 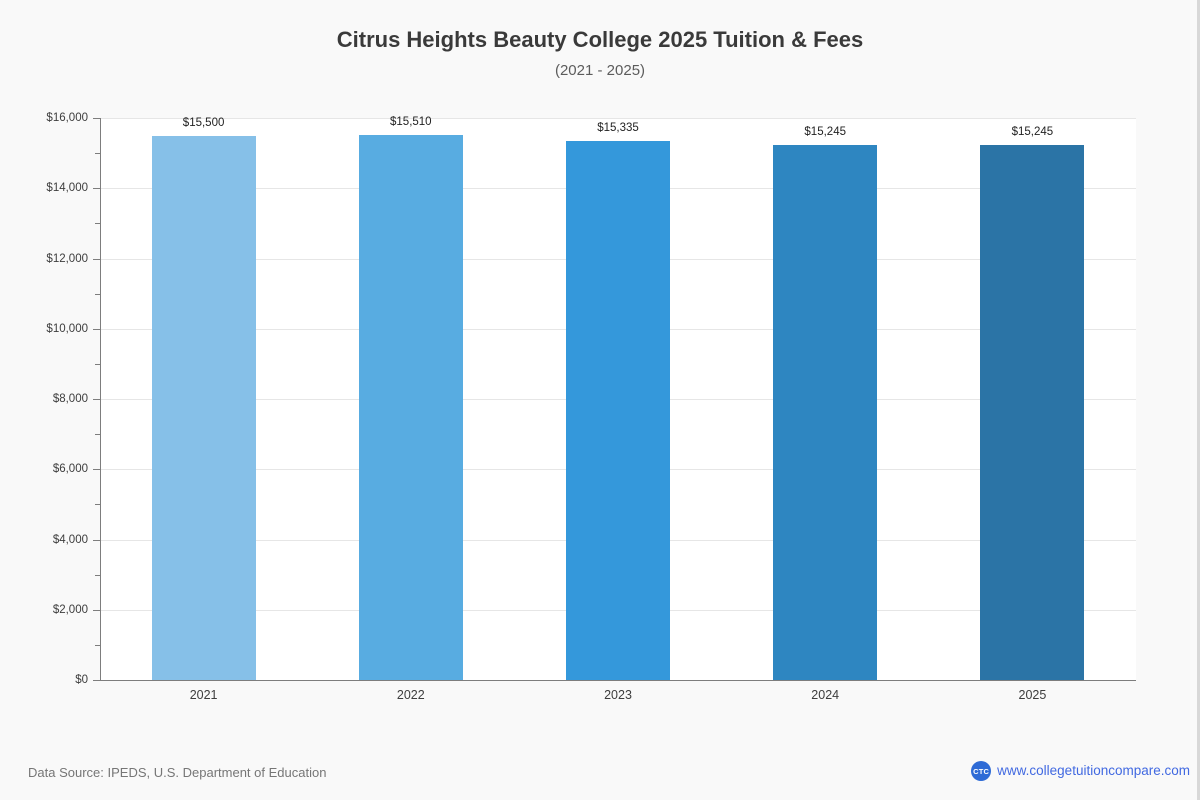 What do you see at coordinates (410, 695) in the screenshot?
I see `x-tick-label-2022: 2022` at bounding box center [410, 695].